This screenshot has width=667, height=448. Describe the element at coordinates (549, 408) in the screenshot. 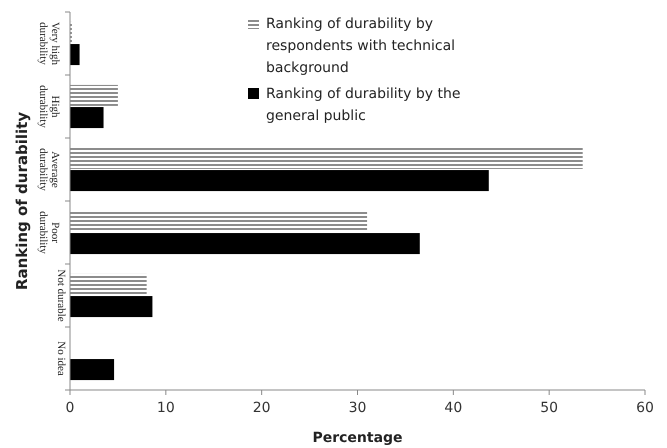

I see `x-tick-label: 50` at that location.